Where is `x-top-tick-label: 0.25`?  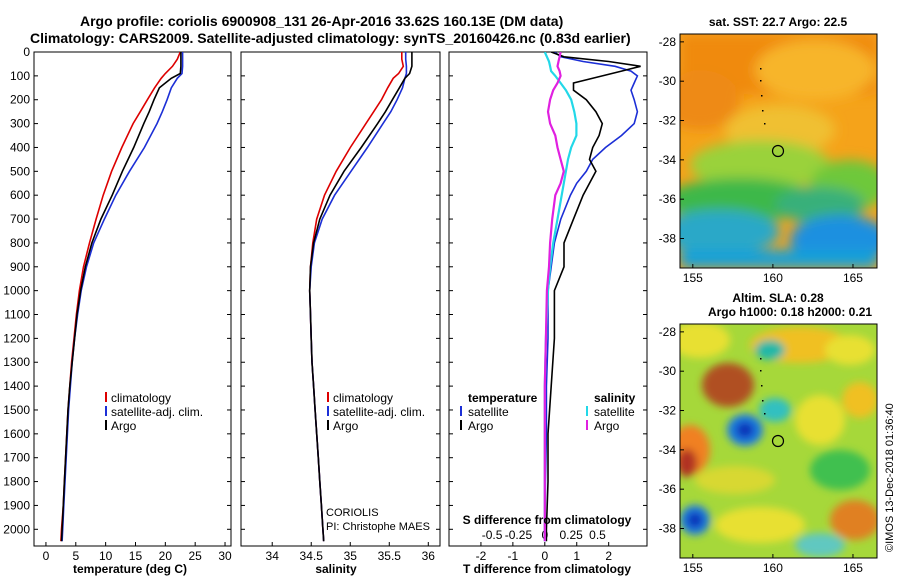 x-top-tick-label: 0.25 is located at coordinates (571, 535).